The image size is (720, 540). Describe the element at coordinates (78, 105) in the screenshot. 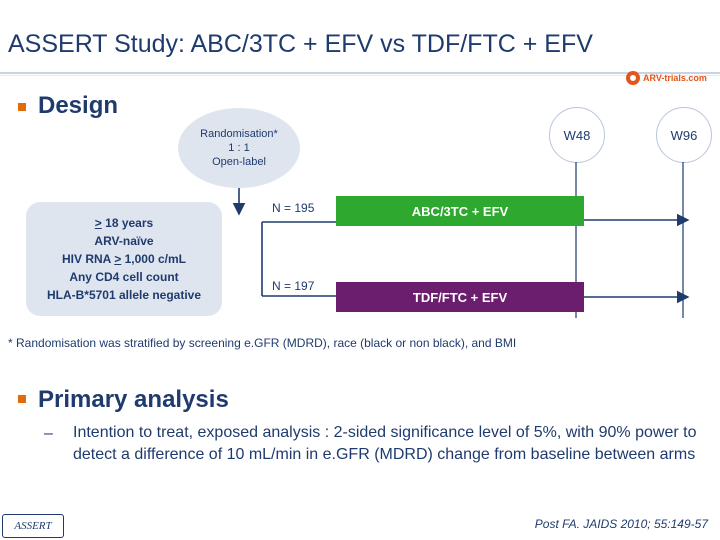

I see `design-heading: Design` at that location.